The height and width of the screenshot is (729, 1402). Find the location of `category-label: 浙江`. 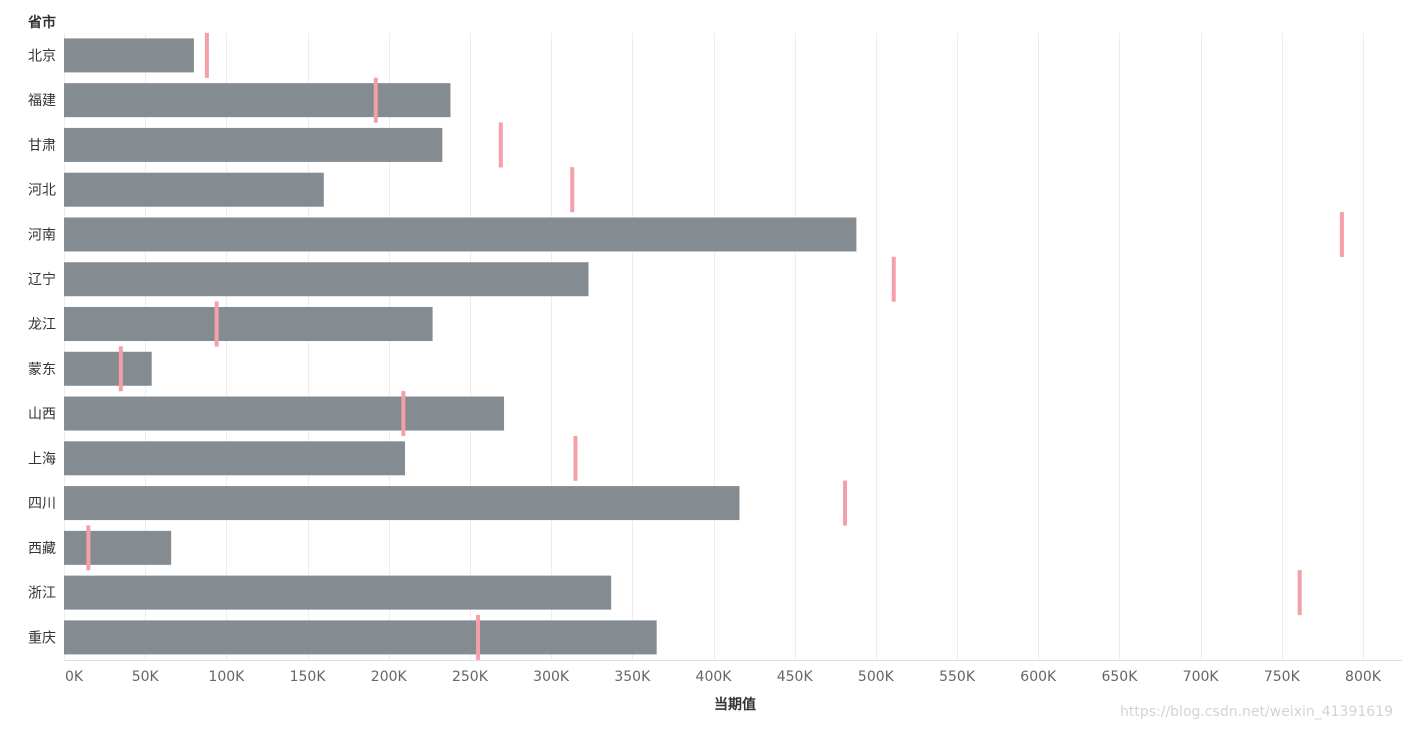

category-label: 浙江 is located at coordinates (42, 594).